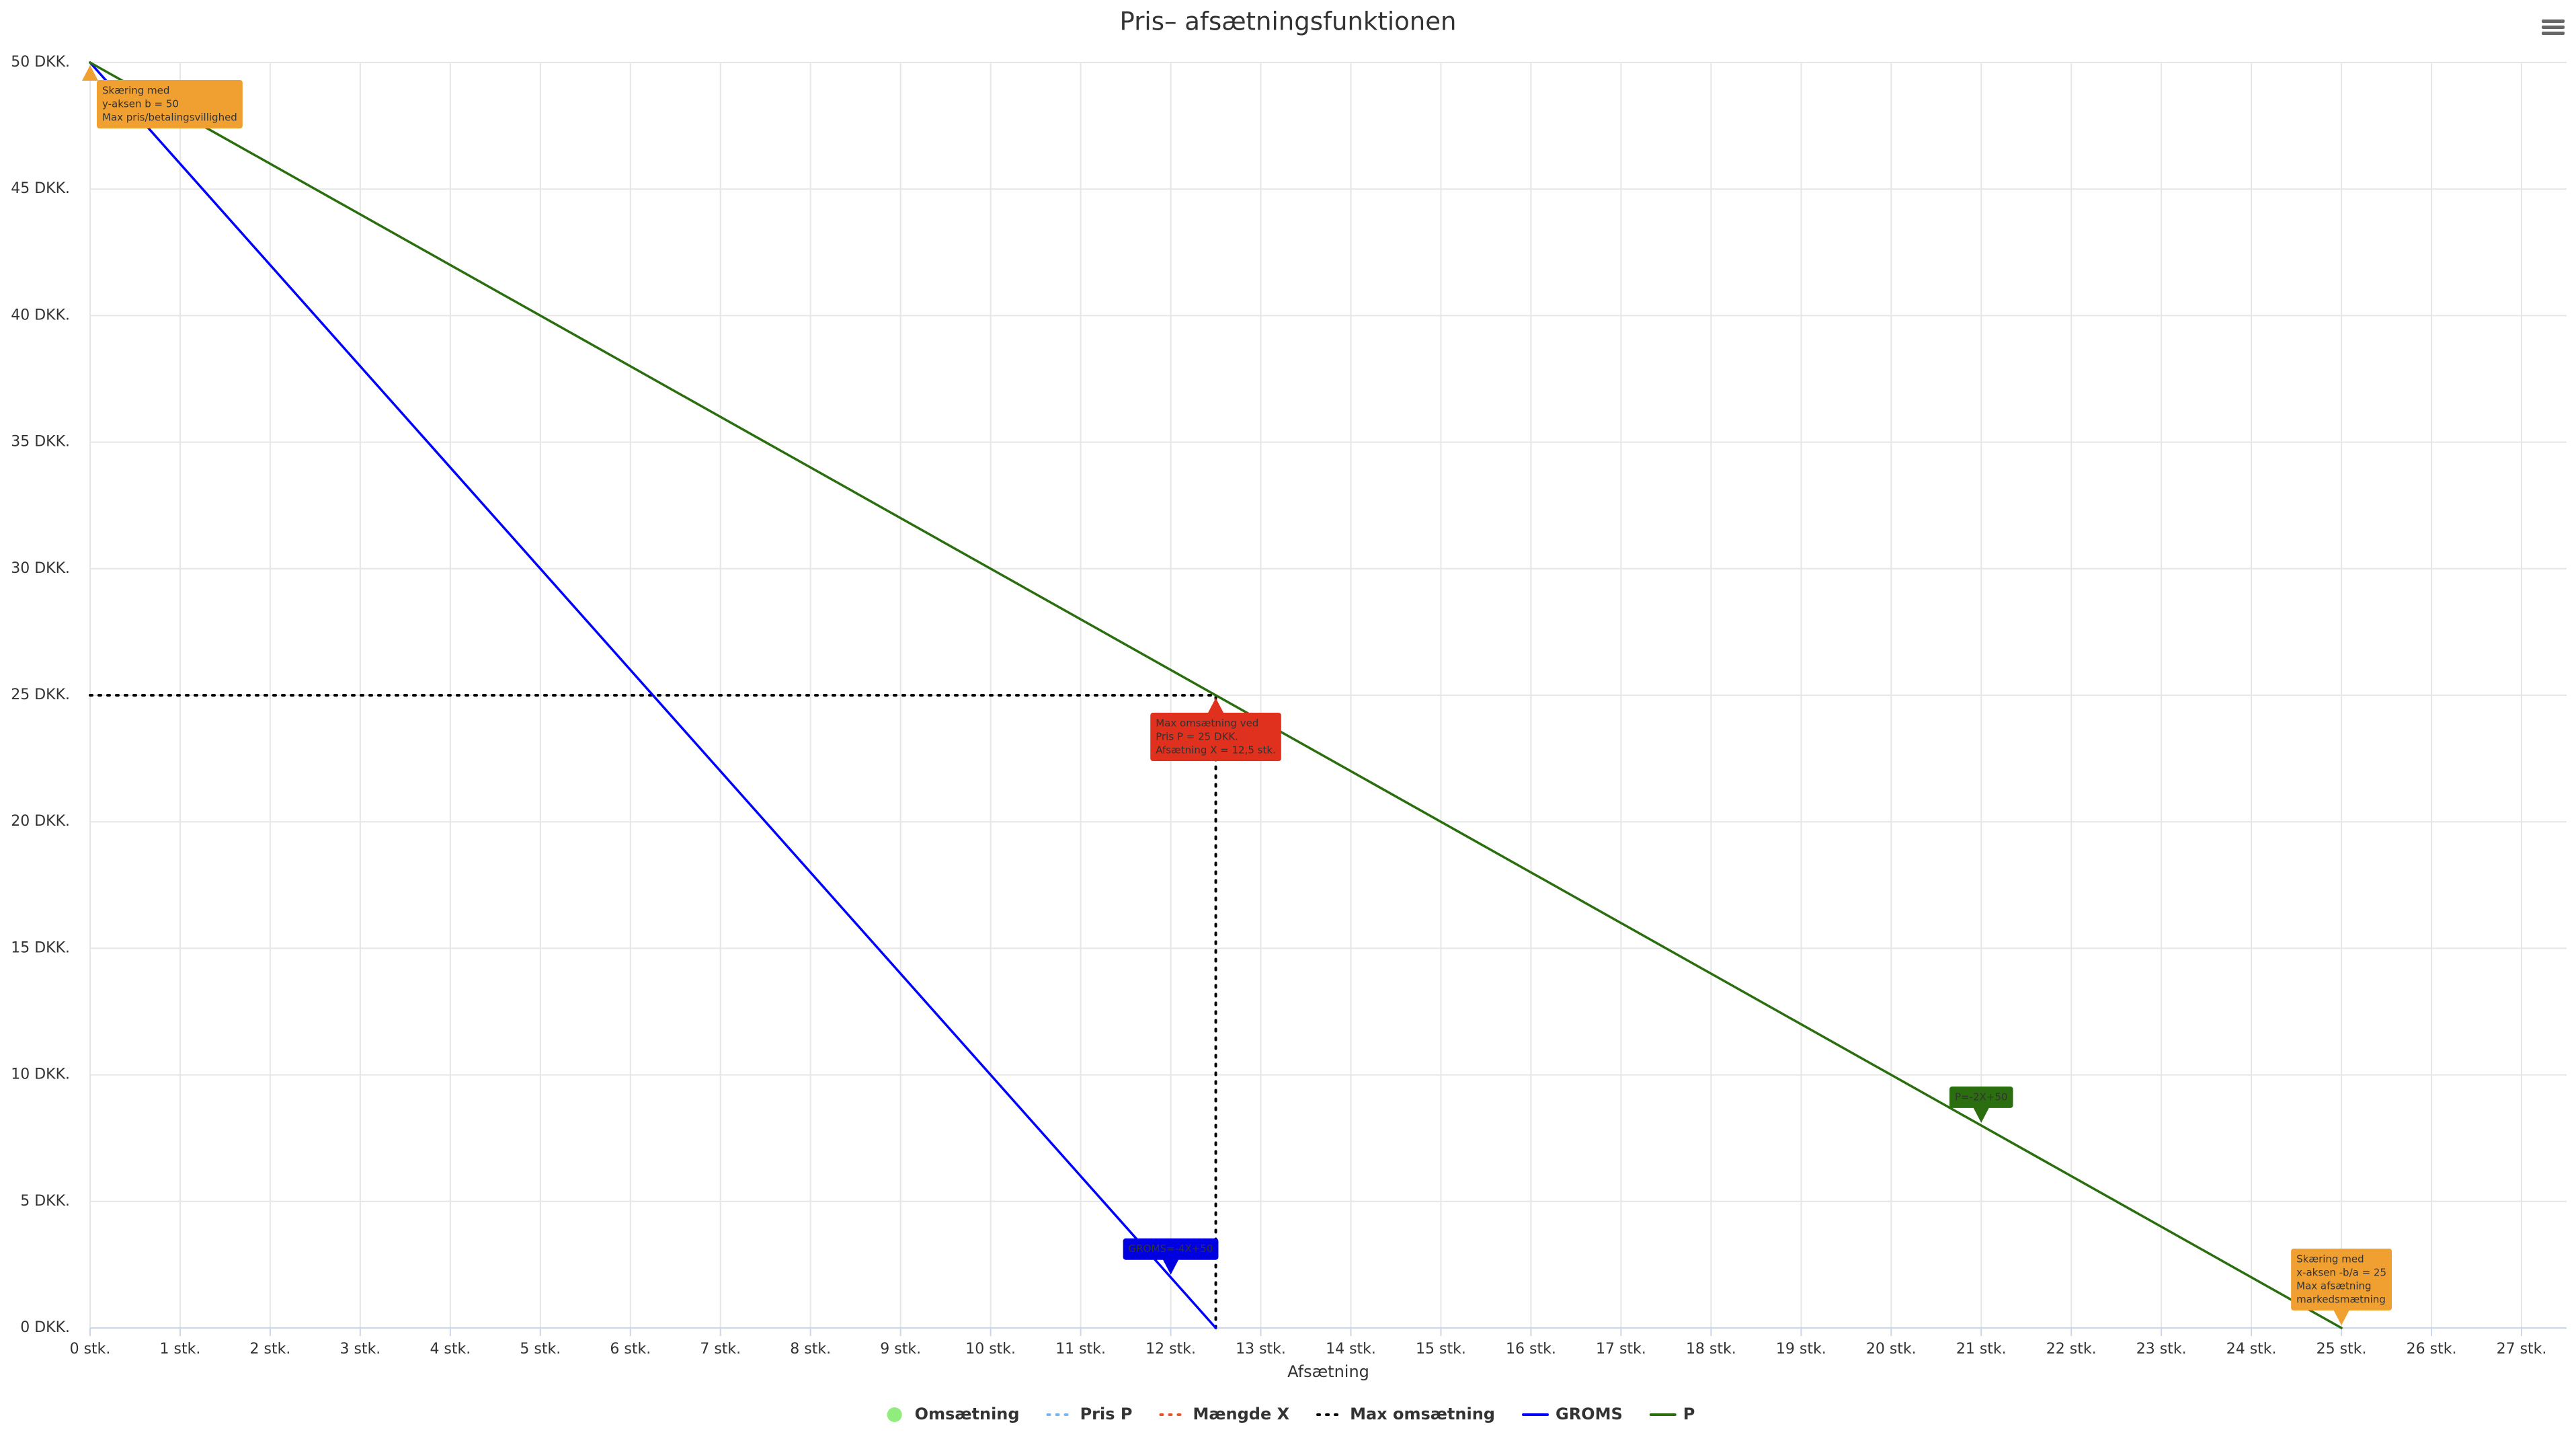 Image resolution: width=2576 pixels, height=1451 pixels. I want to click on annotation-text: y-aksen b = 50, so click(140, 104).